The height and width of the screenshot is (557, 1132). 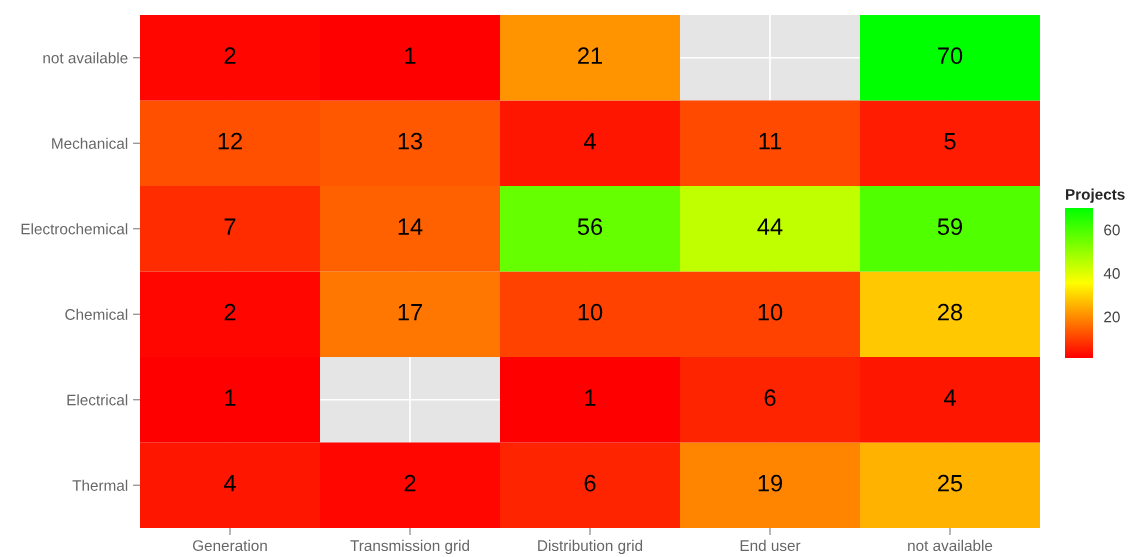 I want to click on data-label: 44, so click(x=770, y=226).